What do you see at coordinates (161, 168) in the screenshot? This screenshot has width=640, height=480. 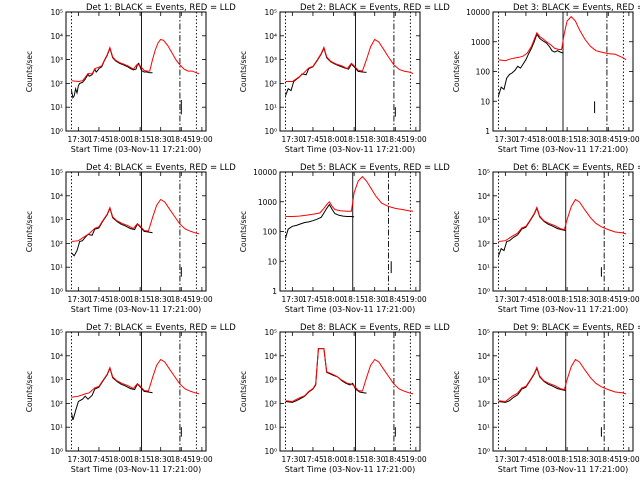 I see `panel-title: Det 4: BLACK = Events, RED = LLD` at bounding box center [161, 168].